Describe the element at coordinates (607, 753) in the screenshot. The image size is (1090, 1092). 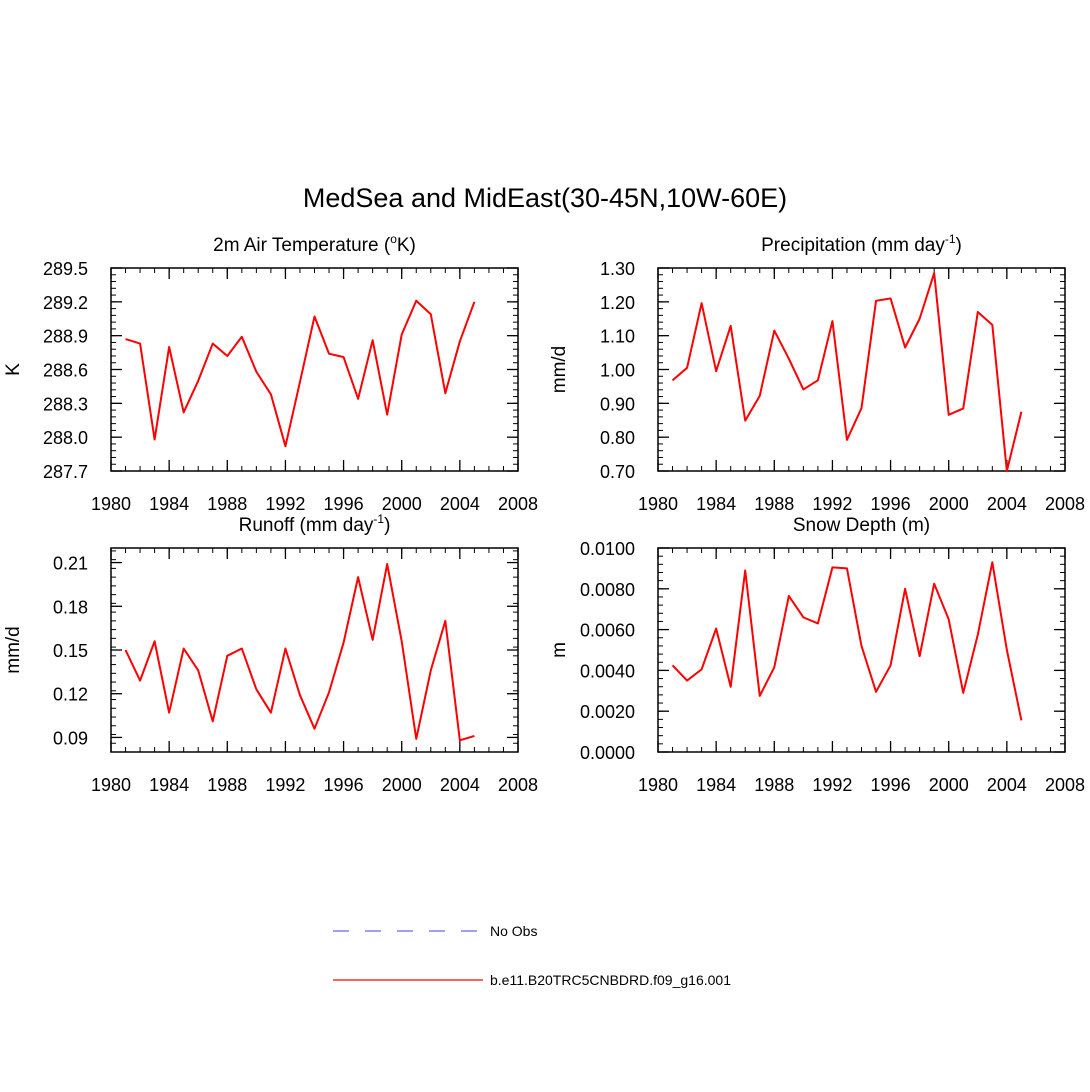
I see `snow-depth-y-tick-label: 0.0000` at that location.